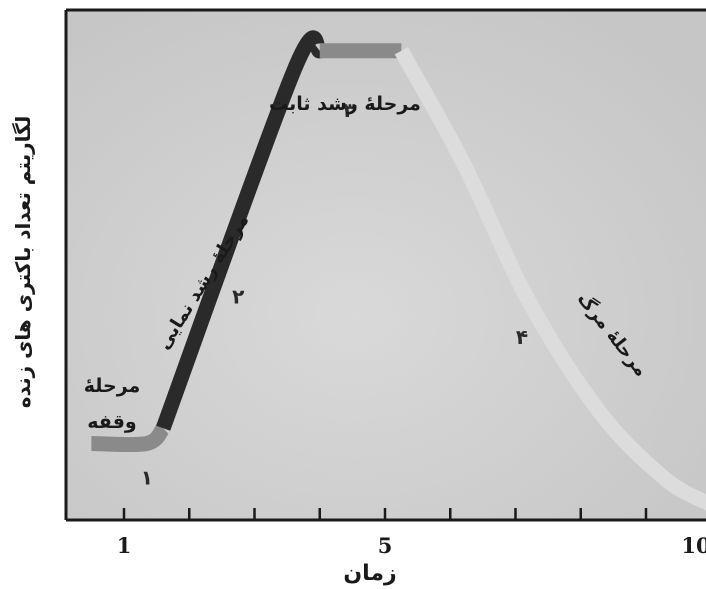 This screenshot has height=589, width=706. I want to click on phase-number: ۲, so click(238, 296).